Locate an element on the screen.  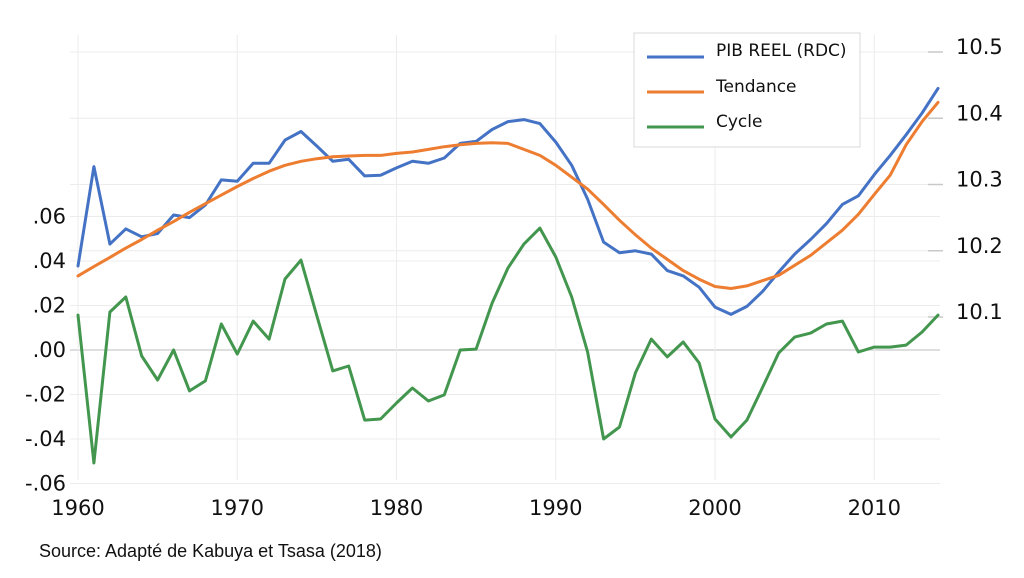
right-y-tick-label: 10.3 is located at coordinates (979, 180).